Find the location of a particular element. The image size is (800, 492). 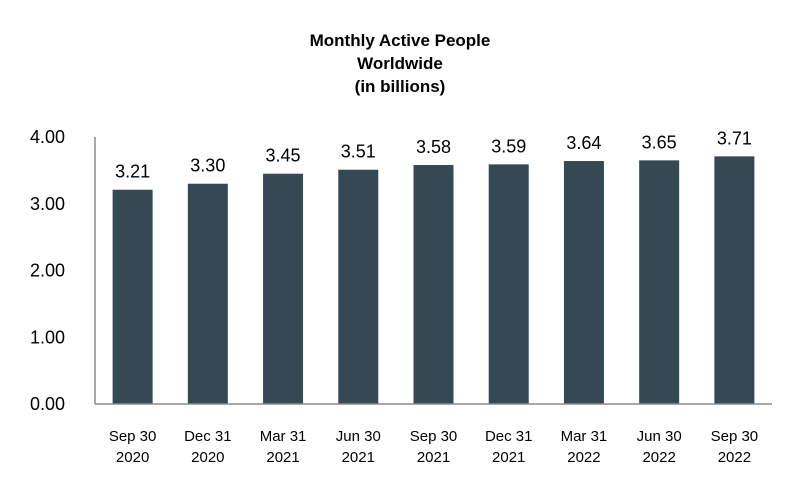

data-label: 3.21 is located at coordinates (132, 172).